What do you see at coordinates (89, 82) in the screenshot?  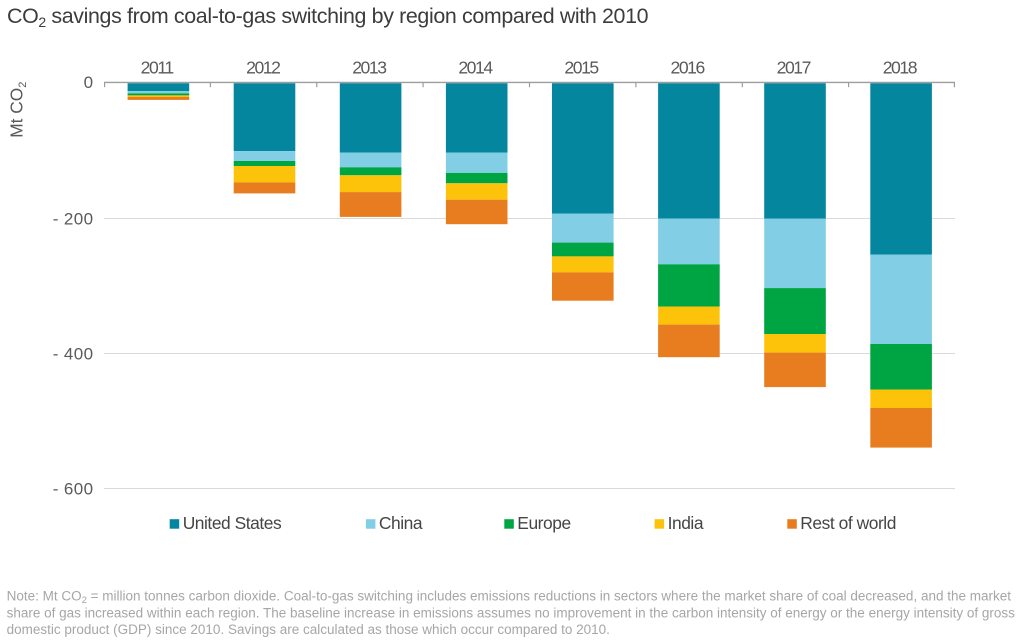 I see `svg-text: 0` at bounding box center [89, 82].